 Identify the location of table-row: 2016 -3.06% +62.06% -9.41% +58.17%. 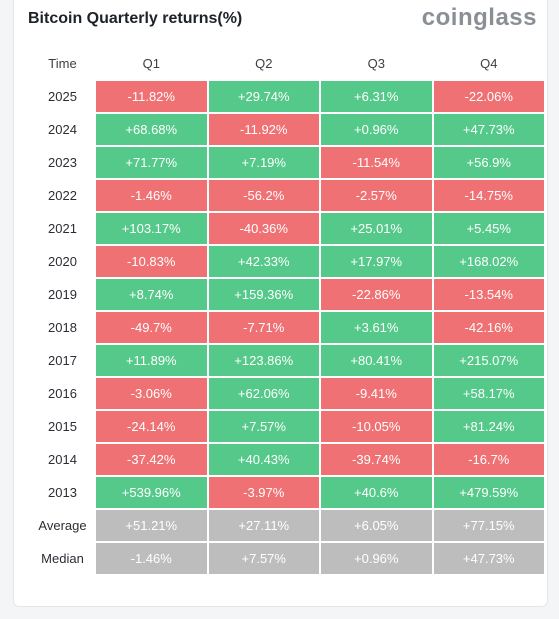
(287, 393).